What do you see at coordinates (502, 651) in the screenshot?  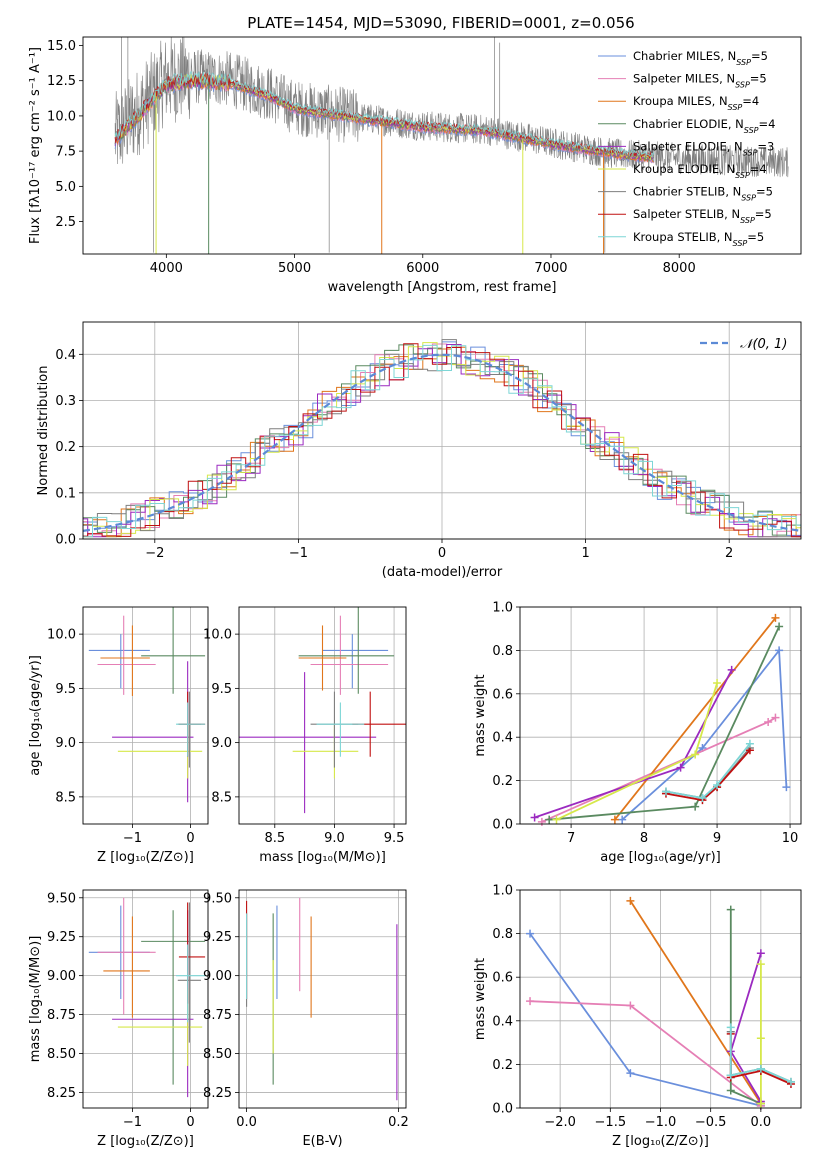 I see `weight_vs_age-ytick-label: 0.8` at bounding box center [502, 651].